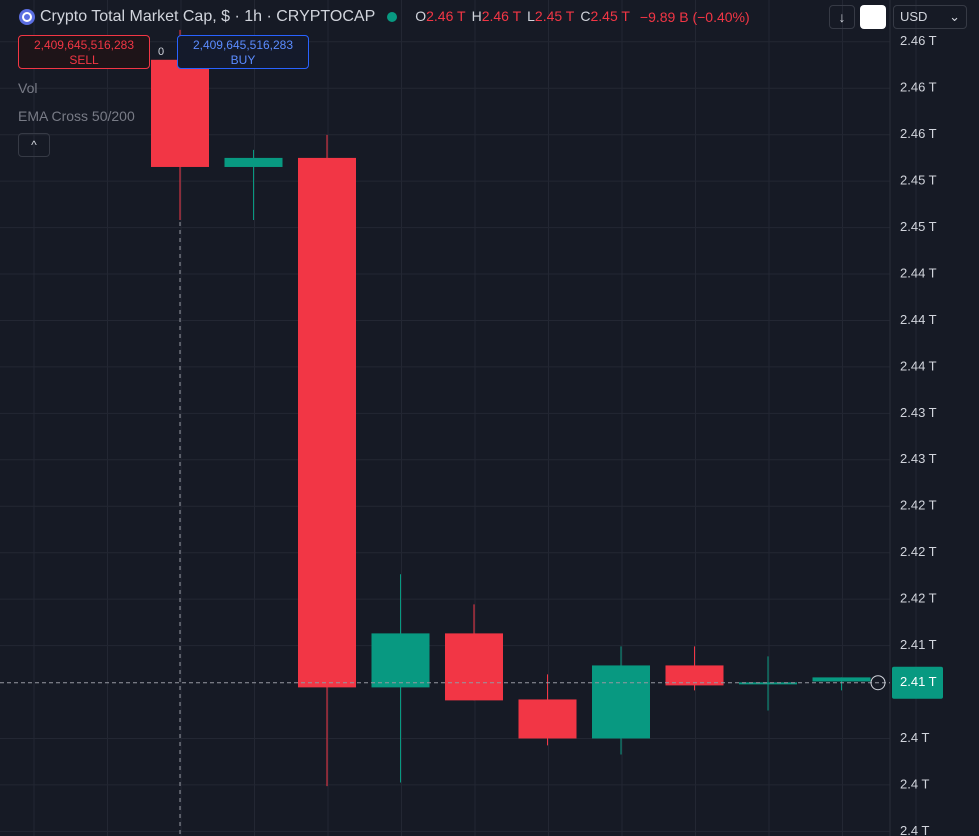  I want to click on last-price-box, so click(917, 682).